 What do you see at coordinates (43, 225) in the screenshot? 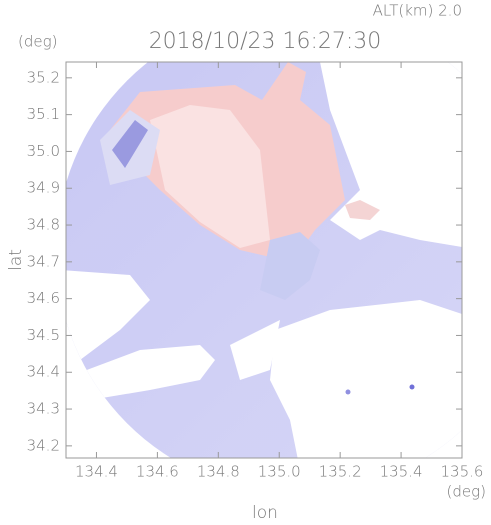
I see `y-tick-label: 34.8` at bounding box center [43, 225].